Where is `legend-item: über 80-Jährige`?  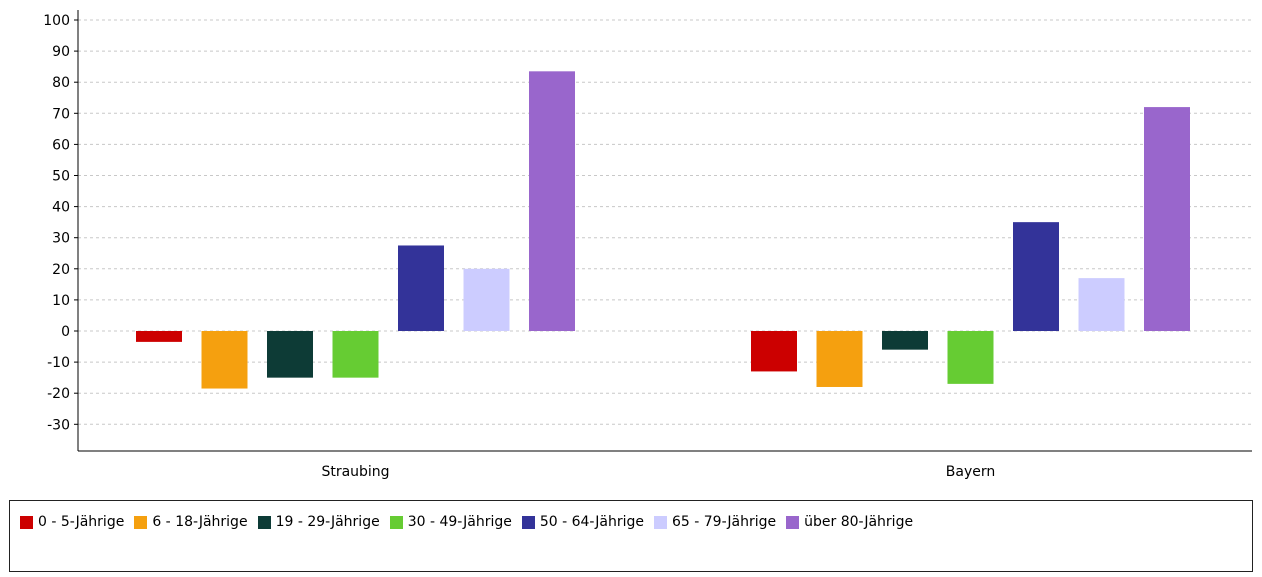 legend-item: über 80-Jährige is located at coordinates (849, 522).